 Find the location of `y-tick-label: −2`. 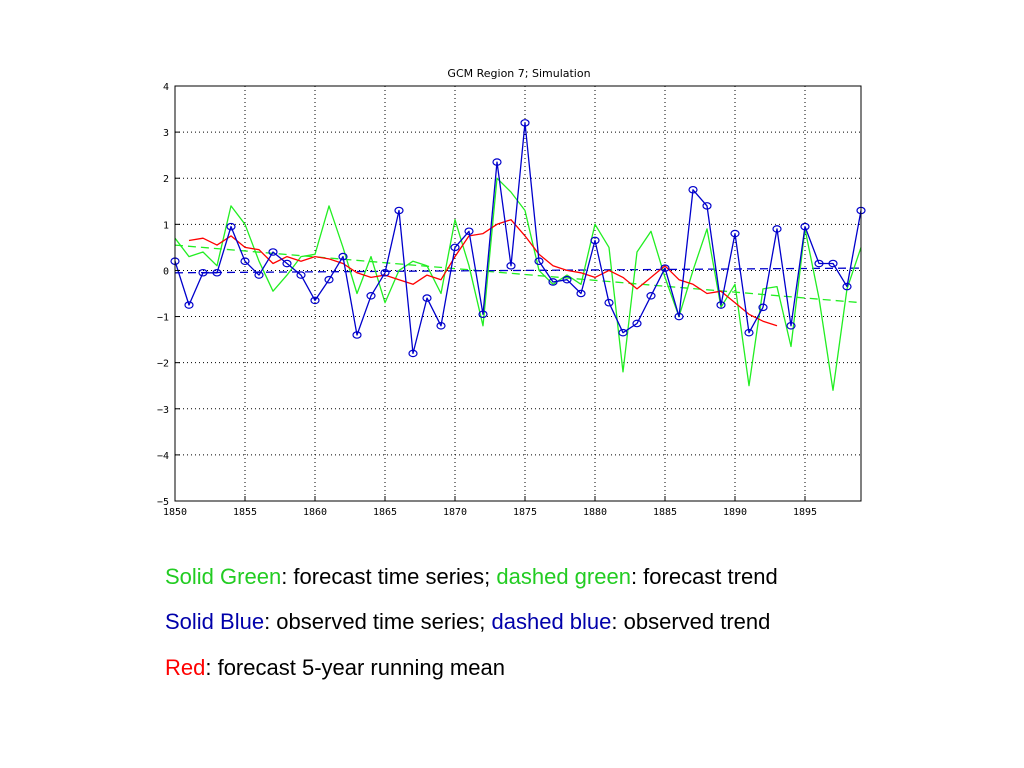

y-tick-label: −2 is located at coordinates (163, 364).